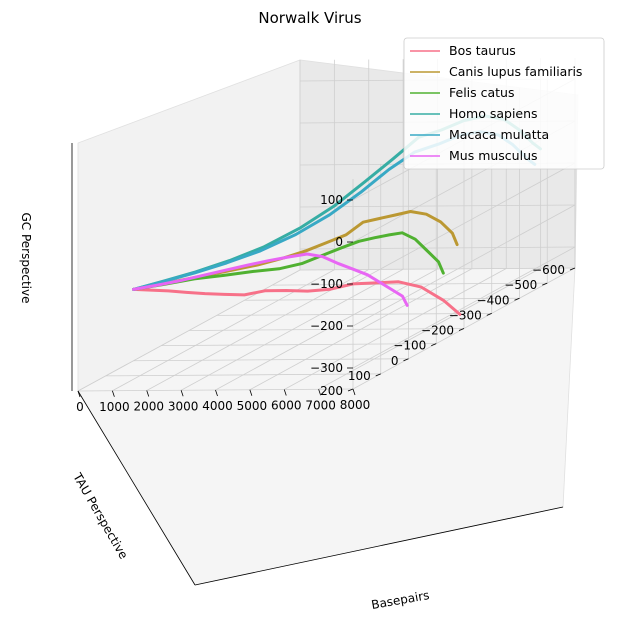  I want to click on z-tick-label: 0, so click(339, 242).